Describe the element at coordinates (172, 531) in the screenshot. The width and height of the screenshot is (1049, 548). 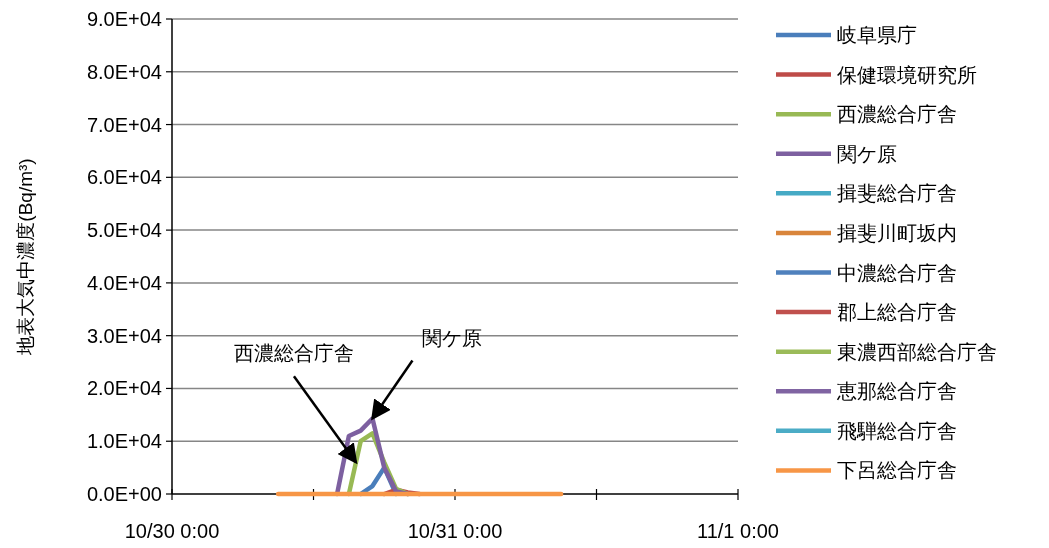
I see `x-tick-label: 10/30 0:00` at that location.